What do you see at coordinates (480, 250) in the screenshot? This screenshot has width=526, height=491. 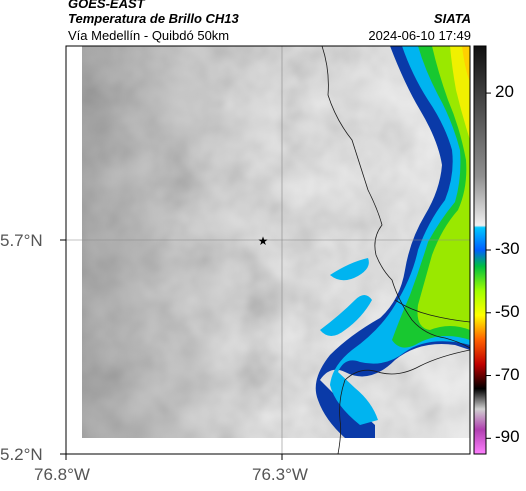 I see `colorbar` at bounding box center [480, 250].